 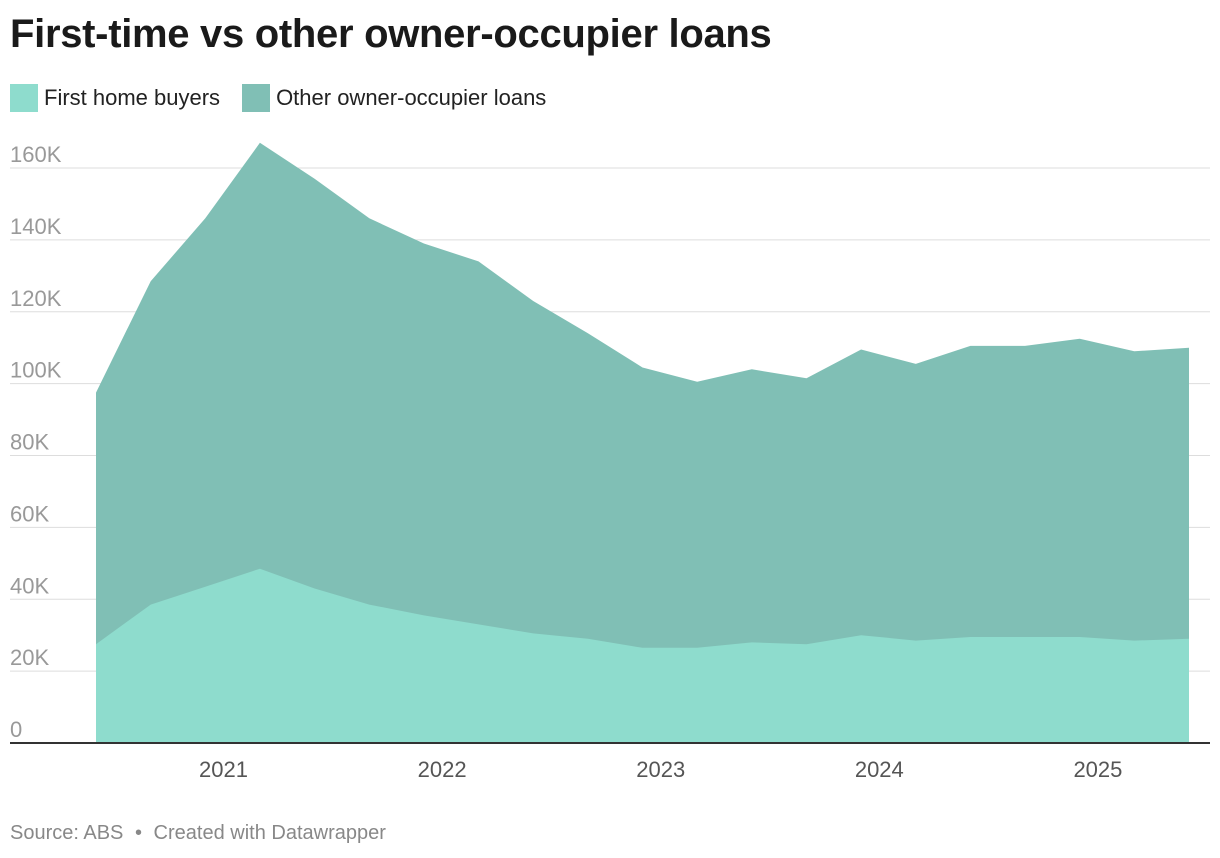 I want to click on y-tick-label: 80K, so click(x=29, y=442).